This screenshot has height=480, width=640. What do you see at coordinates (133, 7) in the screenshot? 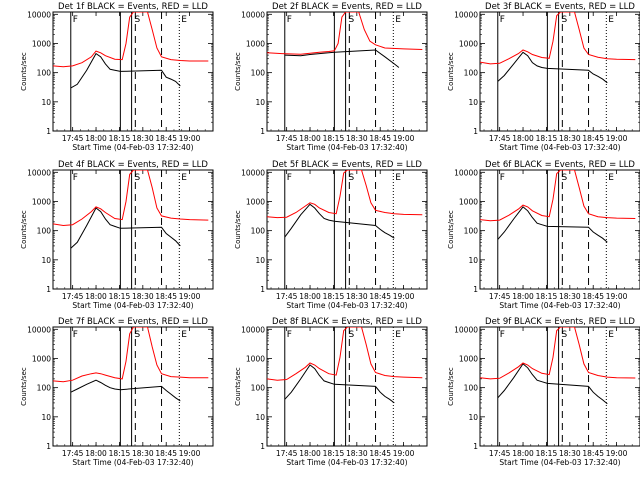
I see `chart-title: Det 1f BLACK = Events, RED = LLD` at bounding box center [133, 7].